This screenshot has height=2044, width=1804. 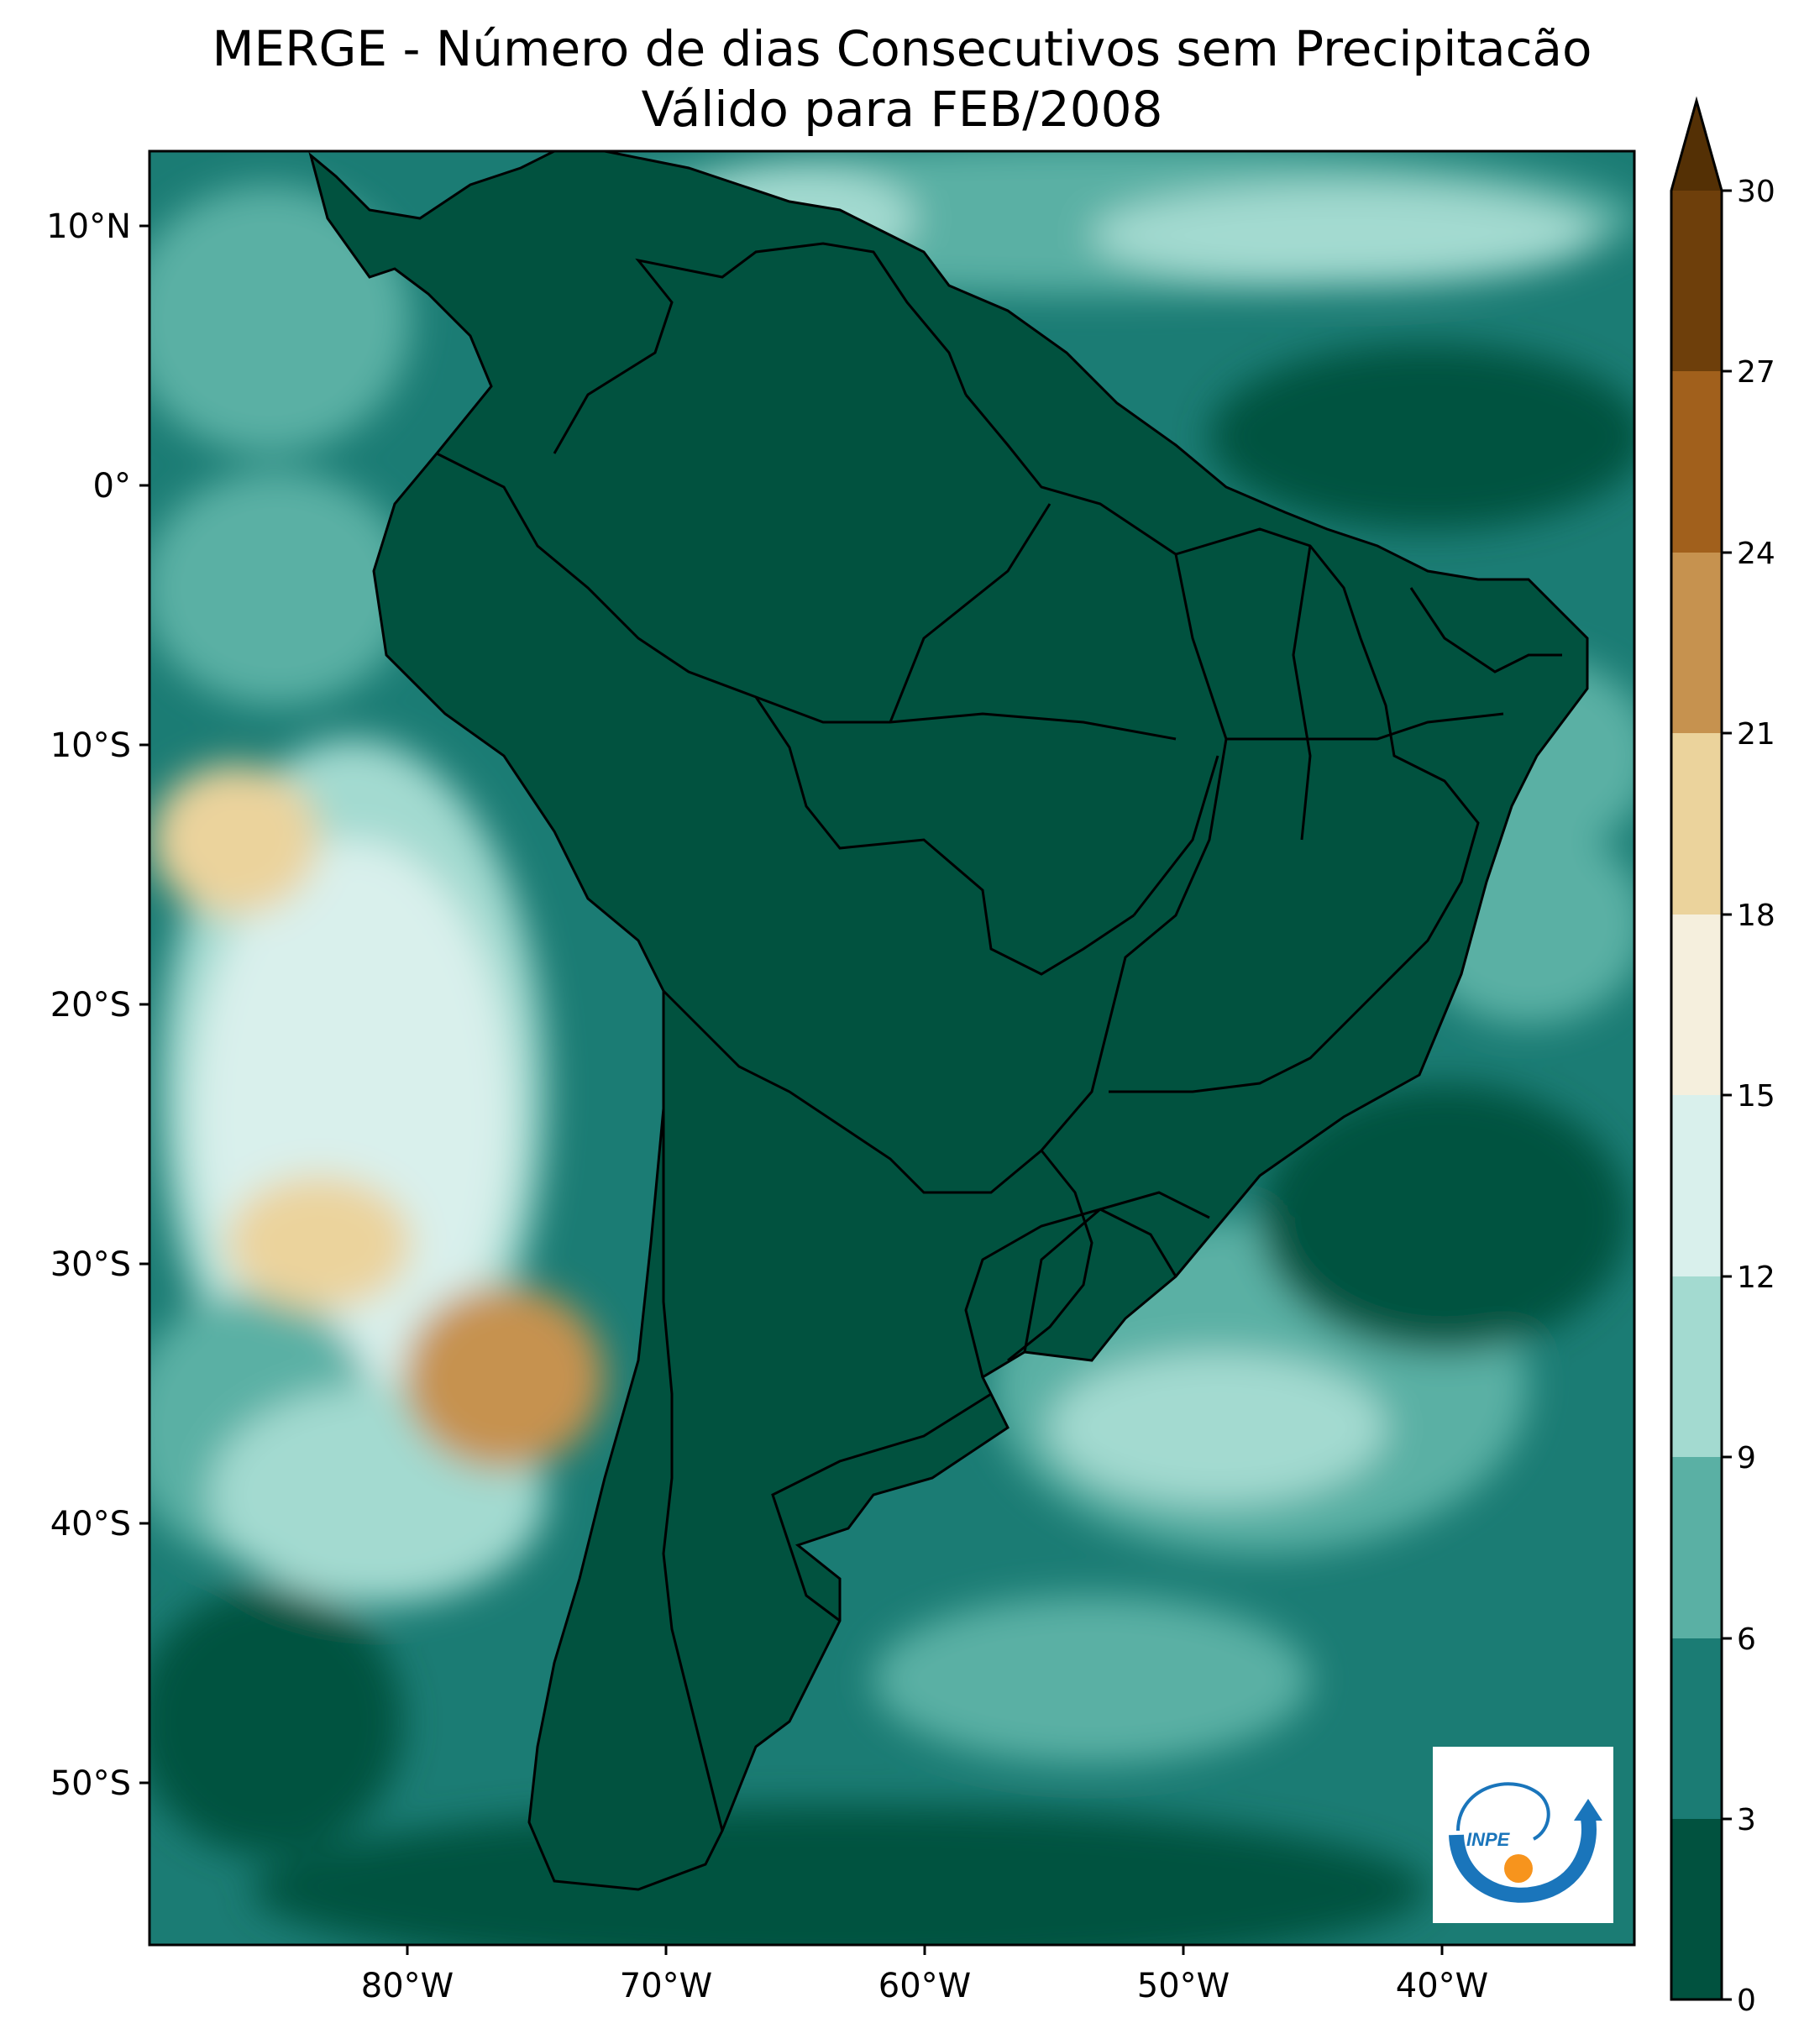 I want to click on inpe-logo-graphic: INPE, so click(x=1525, y=1842).